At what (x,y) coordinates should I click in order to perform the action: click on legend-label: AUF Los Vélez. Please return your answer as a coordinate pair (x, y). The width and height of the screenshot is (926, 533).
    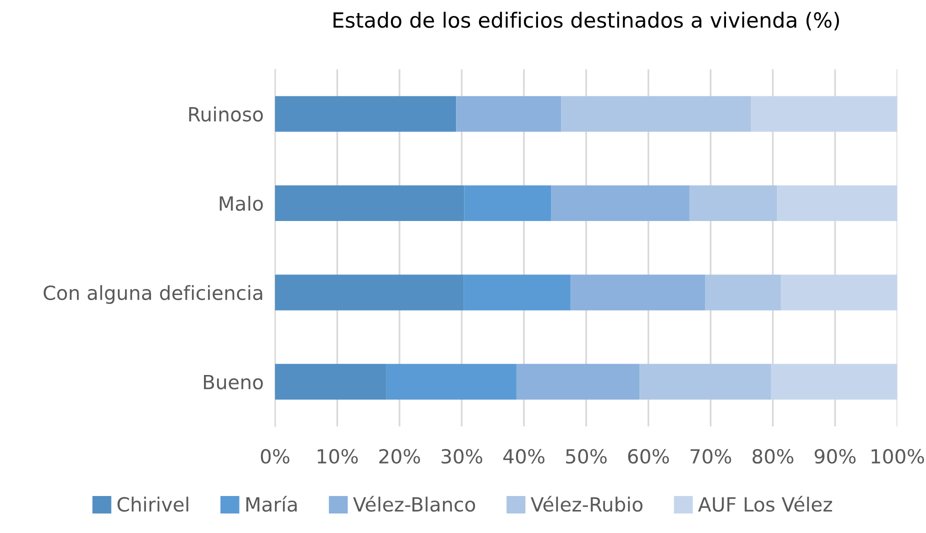
    Looking at the image, I should click on (765, 504).